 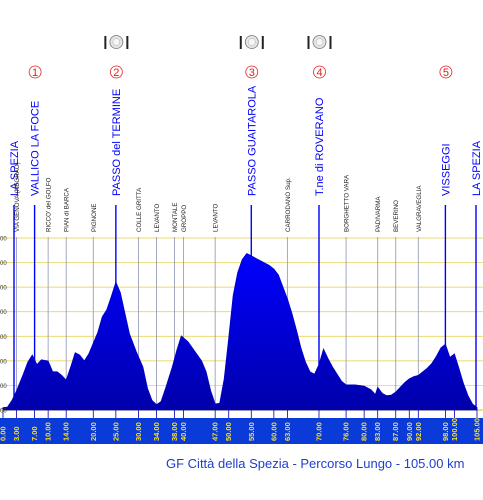 I want to click on climb-number: 5, so click(x=446, y=73).